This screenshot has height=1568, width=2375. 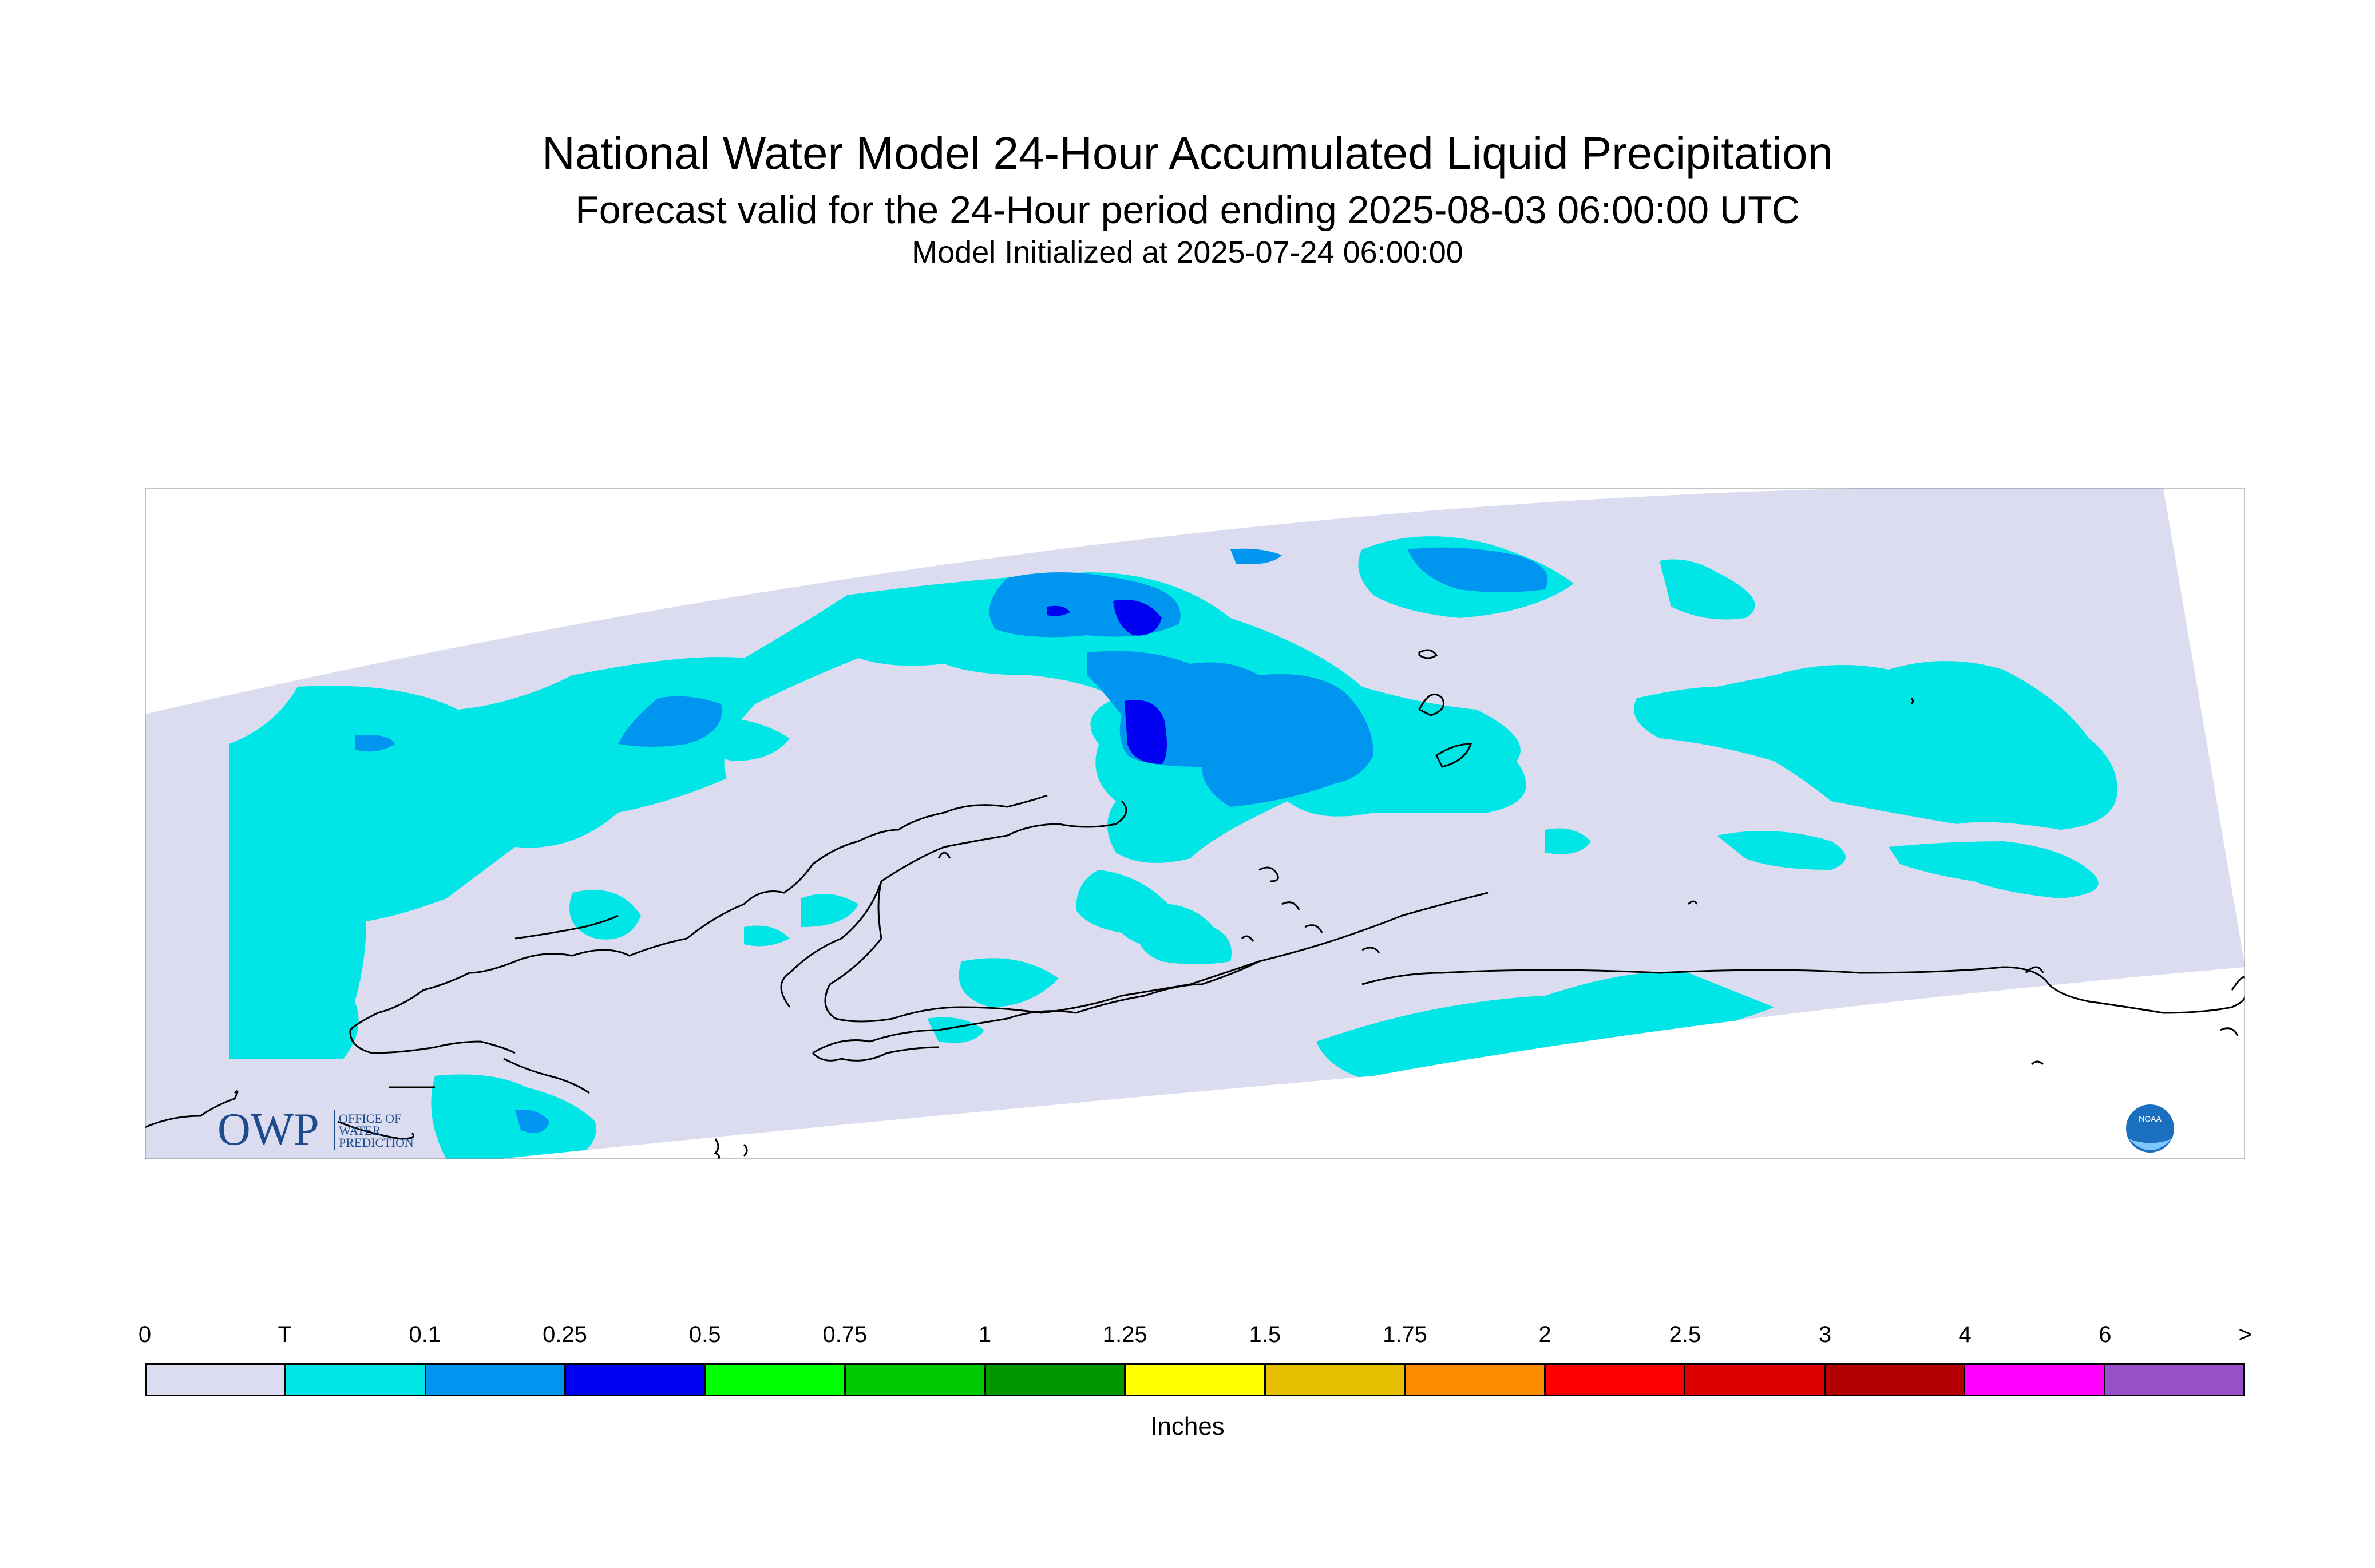 What do you see at coordinates (985, 1334) in the screenshot?
I see `legend-tick-label: 1` at bounding box center [985, 1334].